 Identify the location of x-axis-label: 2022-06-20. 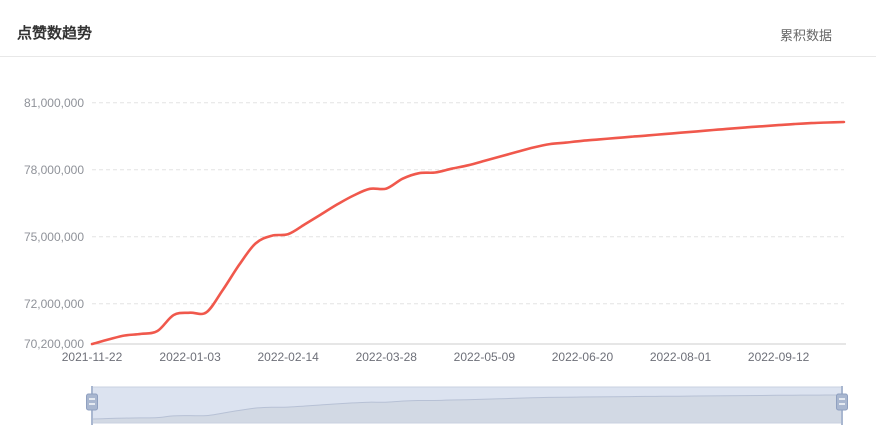
(583, 357).